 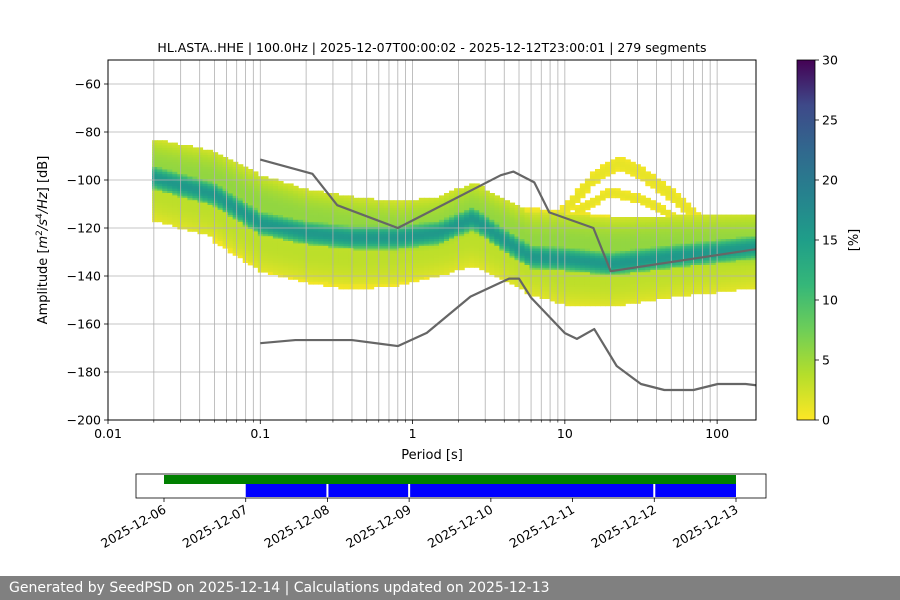 I want to click on timeline-tick-label: 2025-12-11, so click(x=542, y=526).